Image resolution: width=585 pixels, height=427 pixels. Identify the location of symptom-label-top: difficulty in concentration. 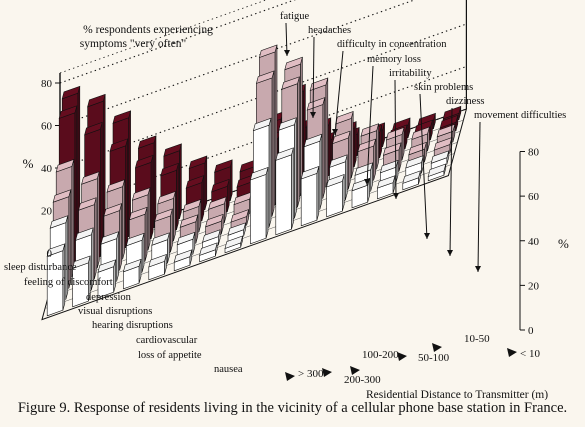
(392, 44).